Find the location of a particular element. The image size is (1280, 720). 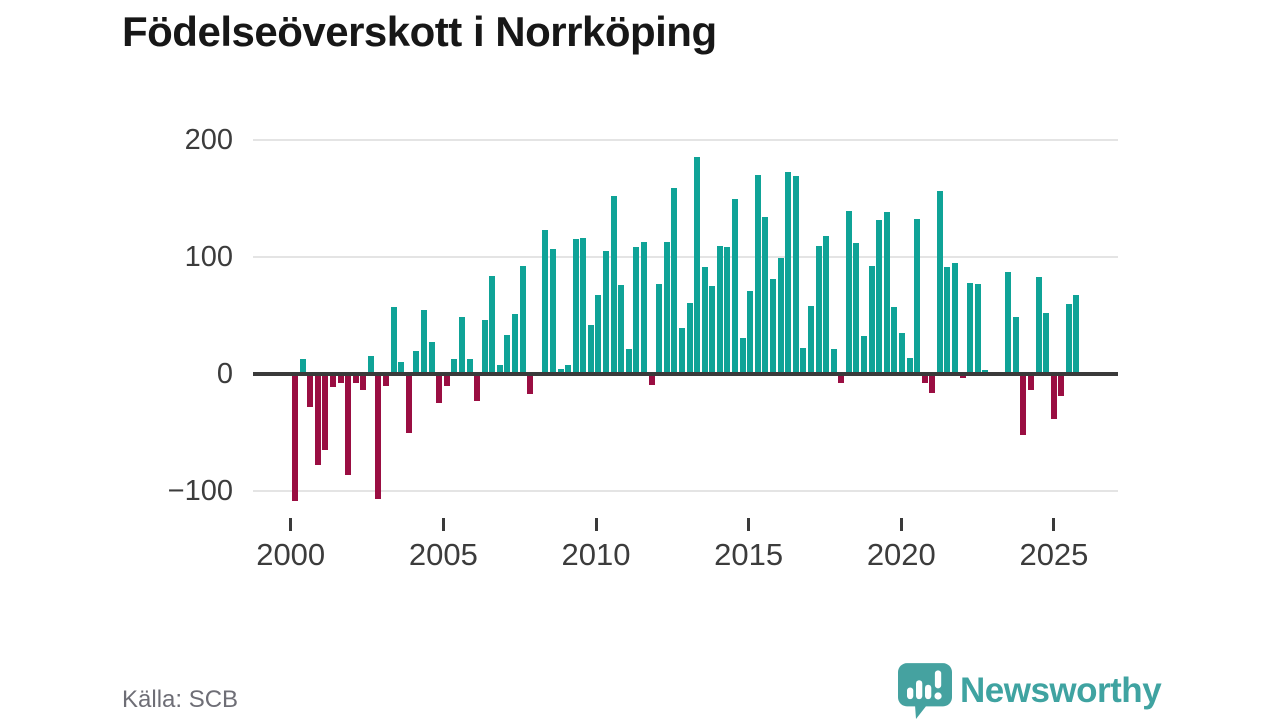

newsworthy-logo: Newsworthy is located at coordinates (1030, 691).